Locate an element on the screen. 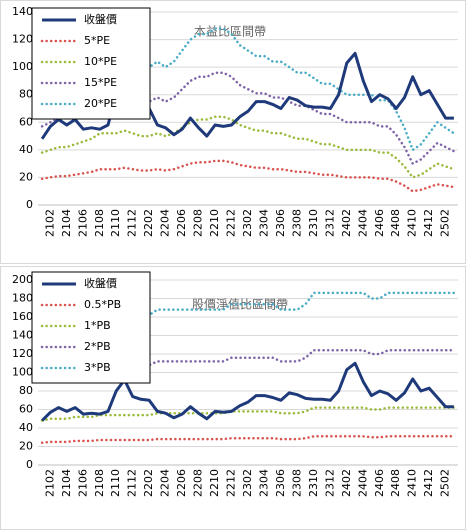 Image resolution: width=466 pixels, height=530 pixels. legend-label: 5*PE is located at coordinates (97, 40).